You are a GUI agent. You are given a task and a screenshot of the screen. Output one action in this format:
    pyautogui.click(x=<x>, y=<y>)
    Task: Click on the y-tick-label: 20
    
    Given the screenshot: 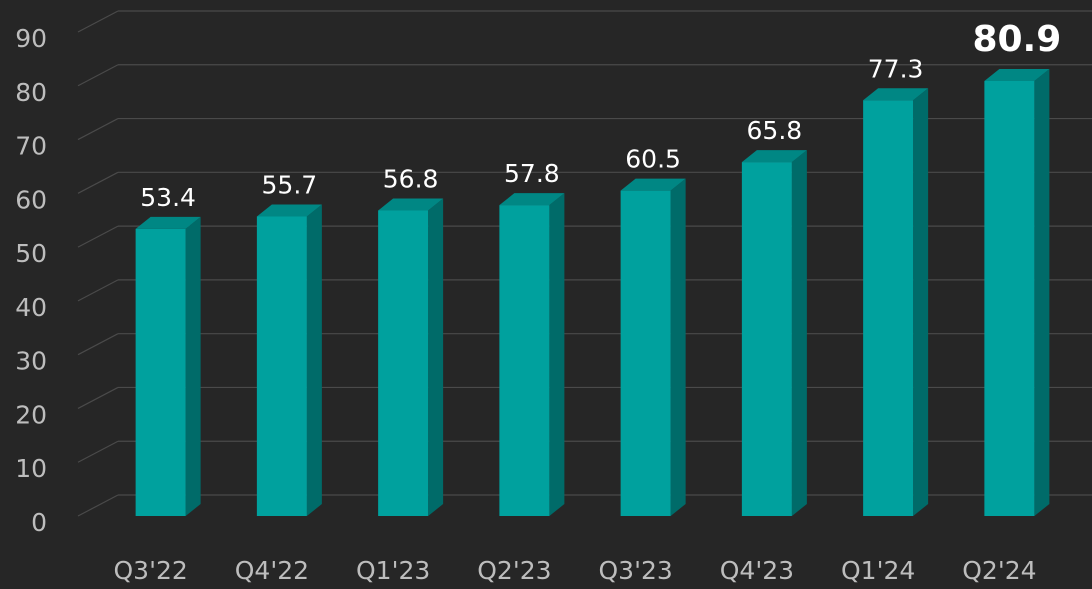 What is the action you would take?
    pyautogui.click(x=31, y=414)
    